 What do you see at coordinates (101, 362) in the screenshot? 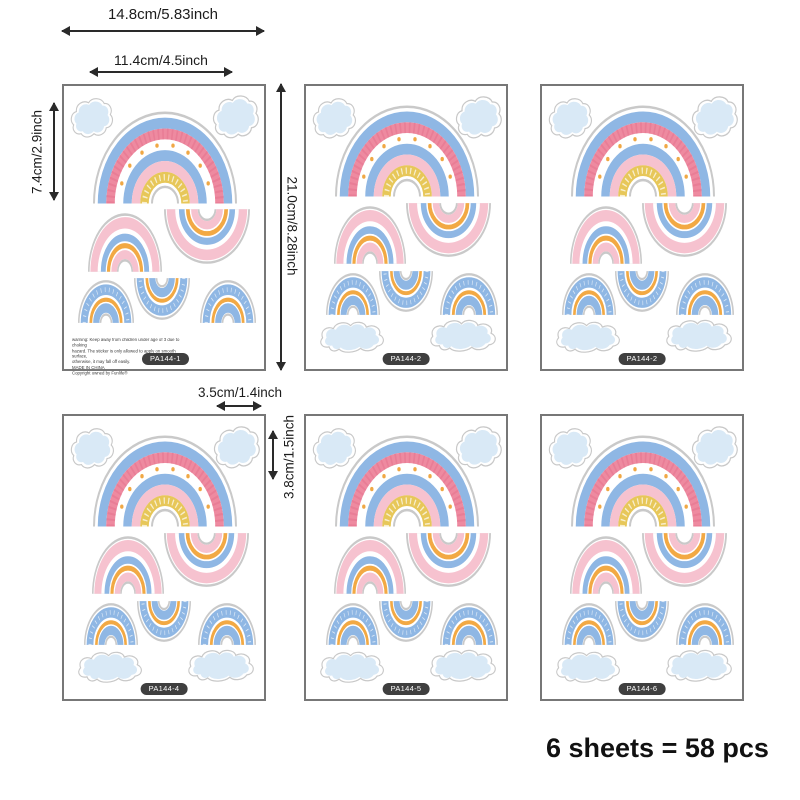
I see `warning-line: otherwise, it may fall off easily.` at bounding box center [101, 362].